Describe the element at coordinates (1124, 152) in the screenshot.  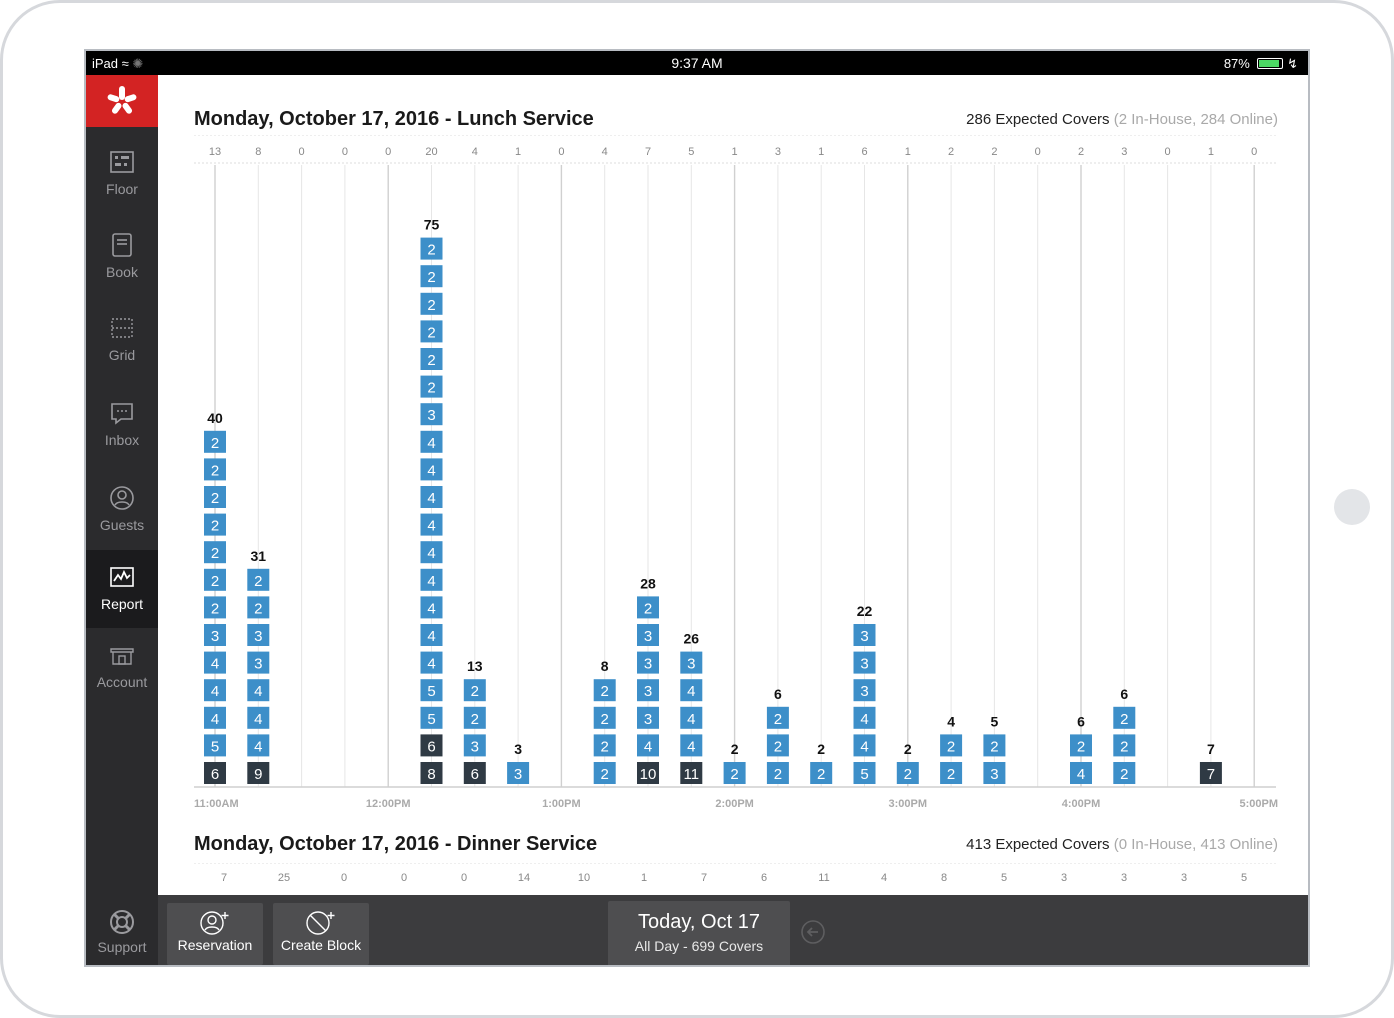
I see `slot-count: 3` at that location.